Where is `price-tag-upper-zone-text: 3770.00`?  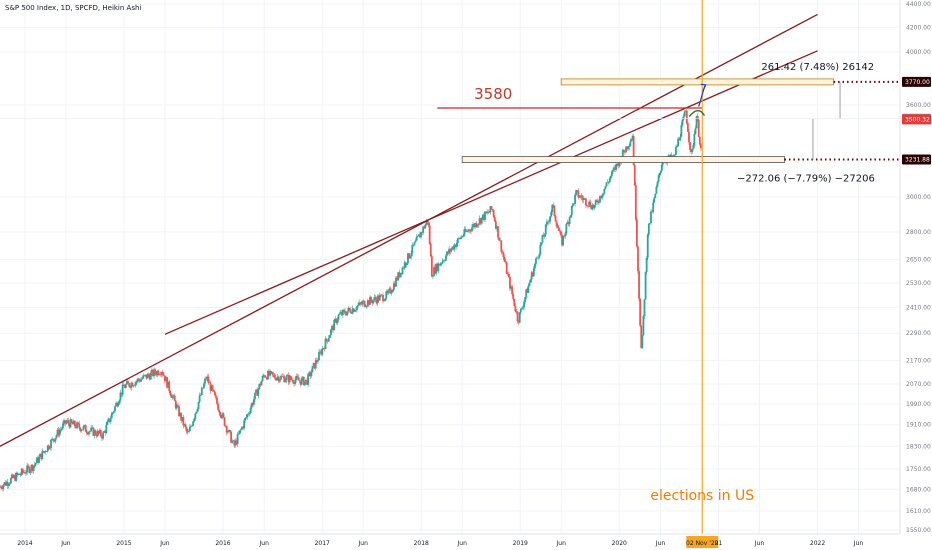 price-tag-upper-zone-text: 3770.00 is located at coordinates (917, 82).